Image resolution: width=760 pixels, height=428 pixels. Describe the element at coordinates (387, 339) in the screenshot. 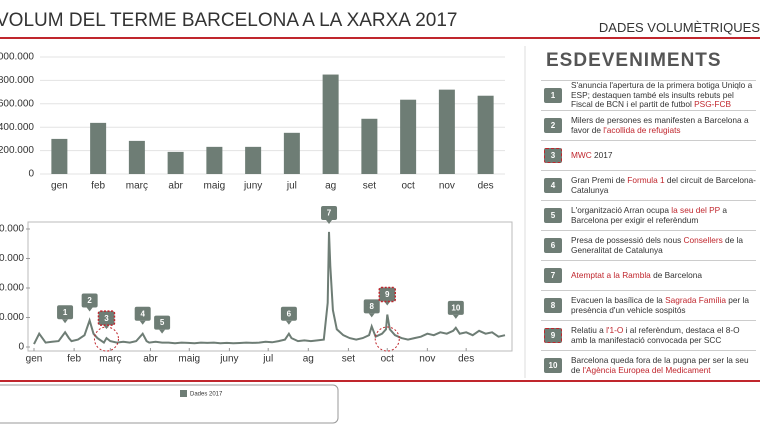

I see `highlight-circle` at that location.